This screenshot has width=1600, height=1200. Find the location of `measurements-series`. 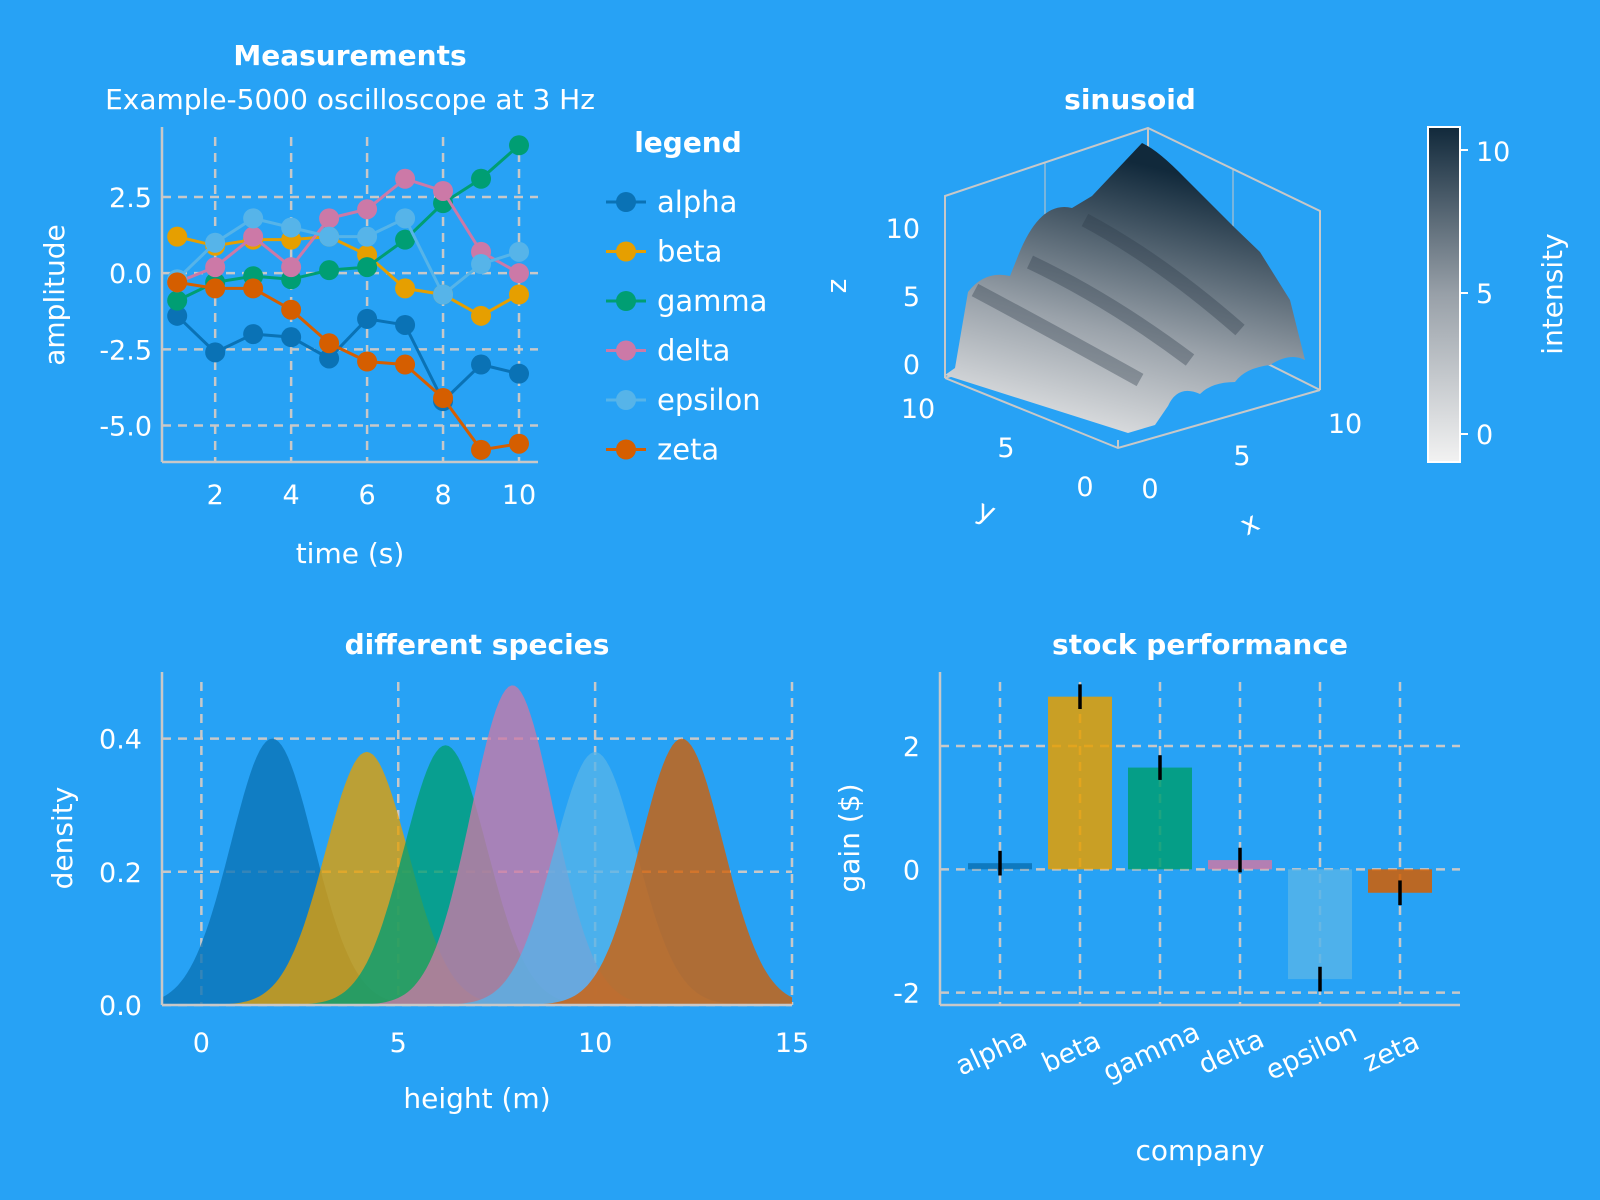

measurements-series is located at coordinates (348, 297).